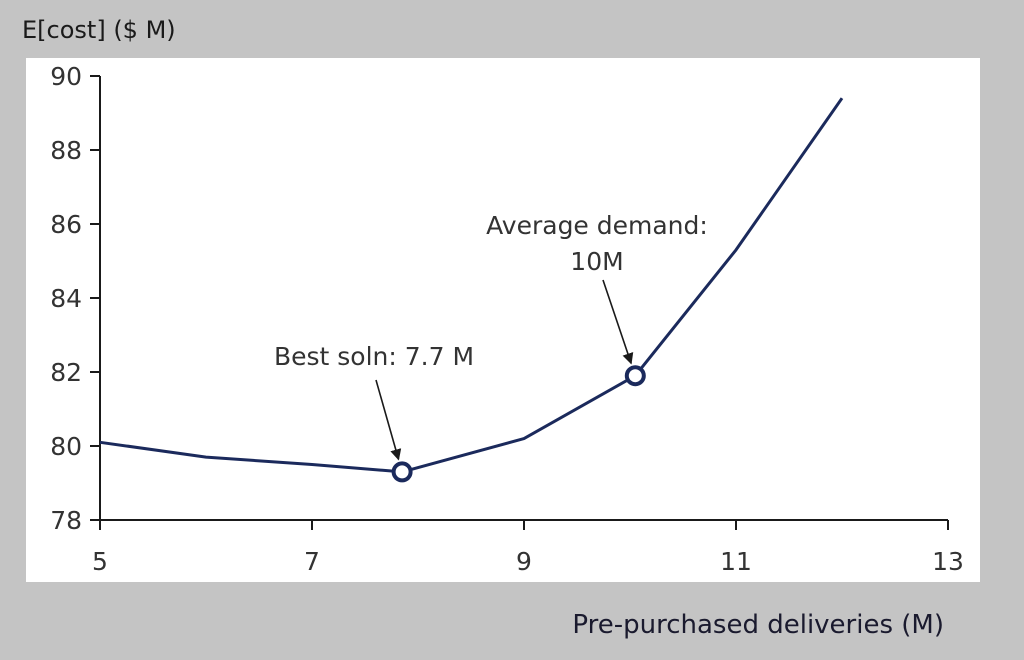 The image size is (1024, 660). I want to click on x-tick-label: 11, so click(736, 561).